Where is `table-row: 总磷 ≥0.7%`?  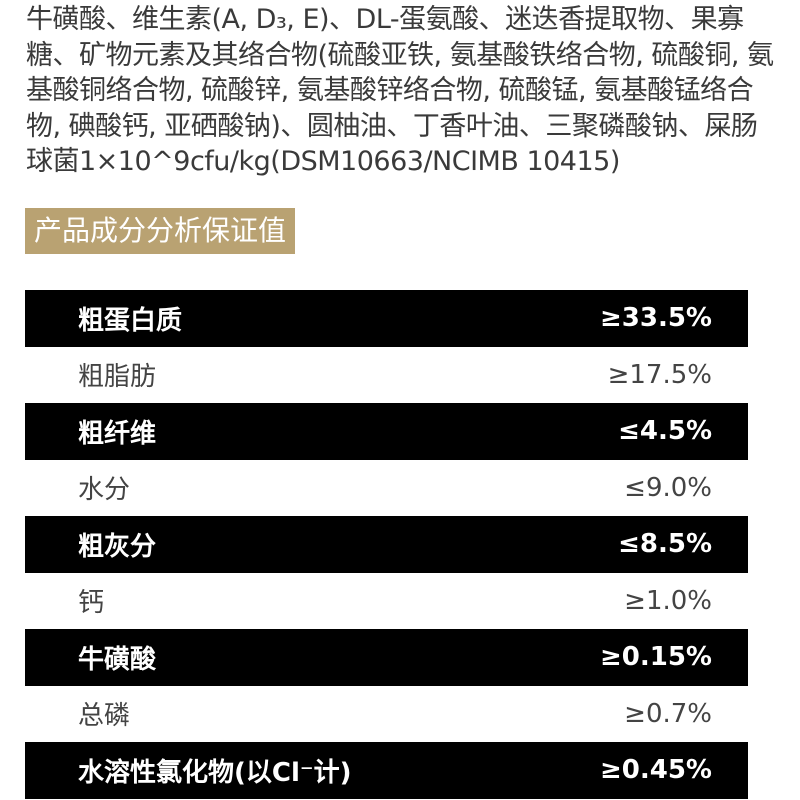
table-row: 总磷 ≥0.7% is located at coordinates (386, 713).